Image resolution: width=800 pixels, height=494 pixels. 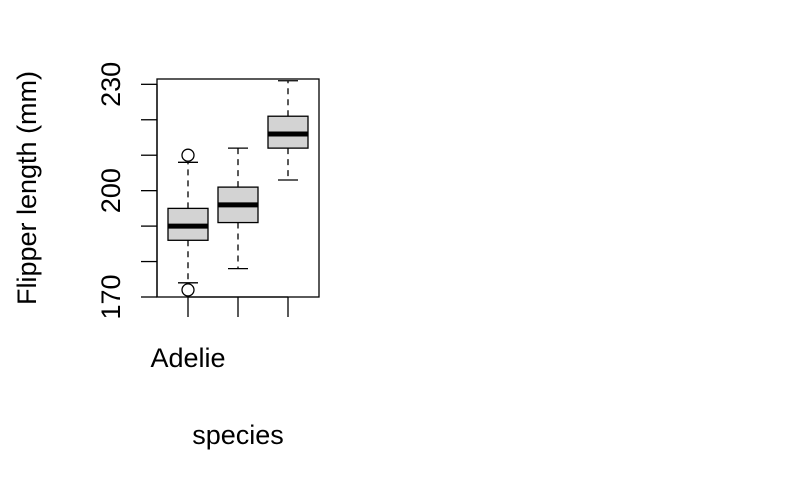 What do you see at coordinates (238, 435) in the screenshot?
I see `x-axis-title: species` at bounding box center [238, 435].